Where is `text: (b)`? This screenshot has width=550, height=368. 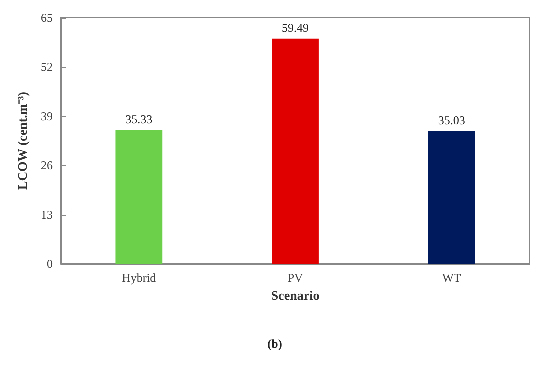 text: (b) is located at coordinates (275, 344).